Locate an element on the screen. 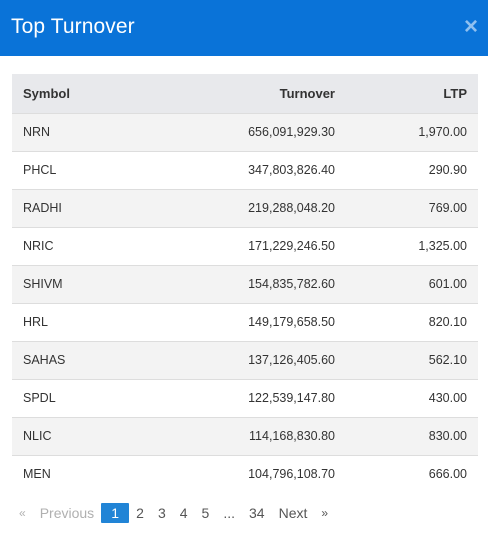 This screenshot has height=552, width=488. cell-symbol: MEN is located at coordinates (37, 474).